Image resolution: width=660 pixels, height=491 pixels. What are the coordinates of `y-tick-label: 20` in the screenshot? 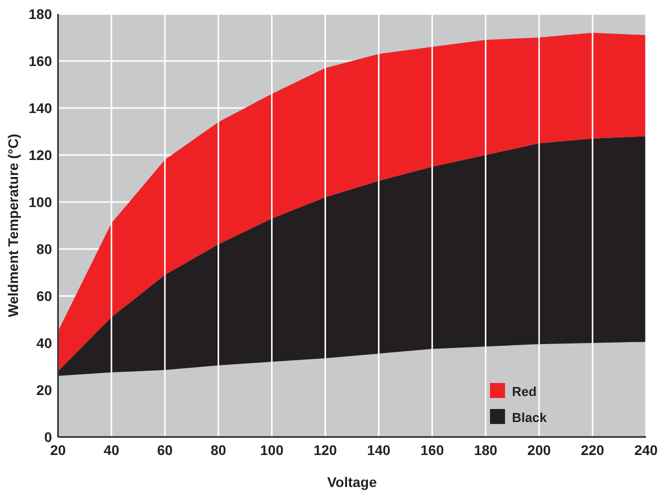 It's located at (44, 390).